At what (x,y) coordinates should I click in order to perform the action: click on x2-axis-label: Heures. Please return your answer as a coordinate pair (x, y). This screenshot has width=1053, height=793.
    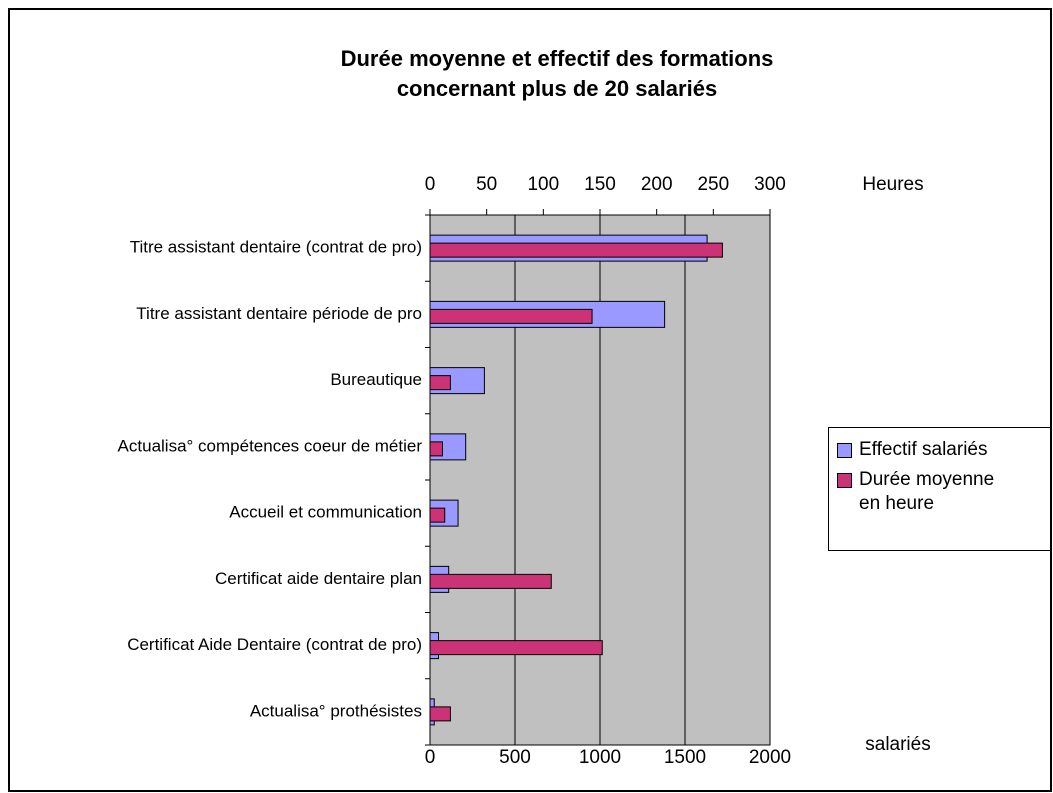
    Looking at the image, I should click on (892, 184).